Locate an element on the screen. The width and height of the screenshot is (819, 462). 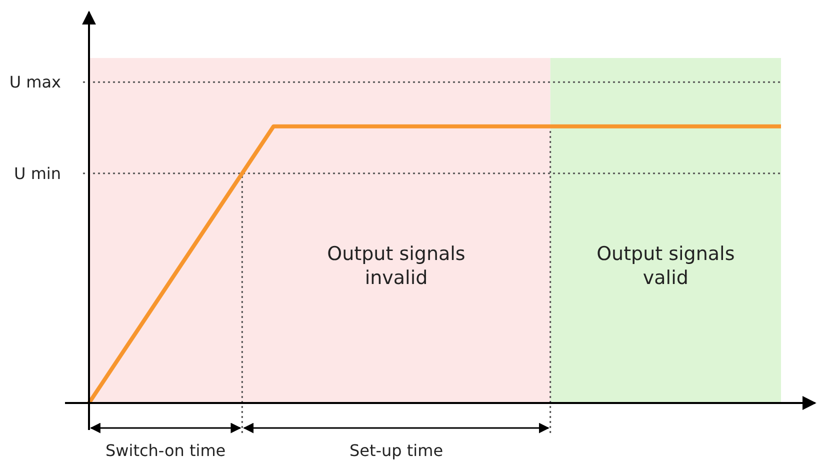
annotation: Output signals valid is located at coordinates (665, 266).